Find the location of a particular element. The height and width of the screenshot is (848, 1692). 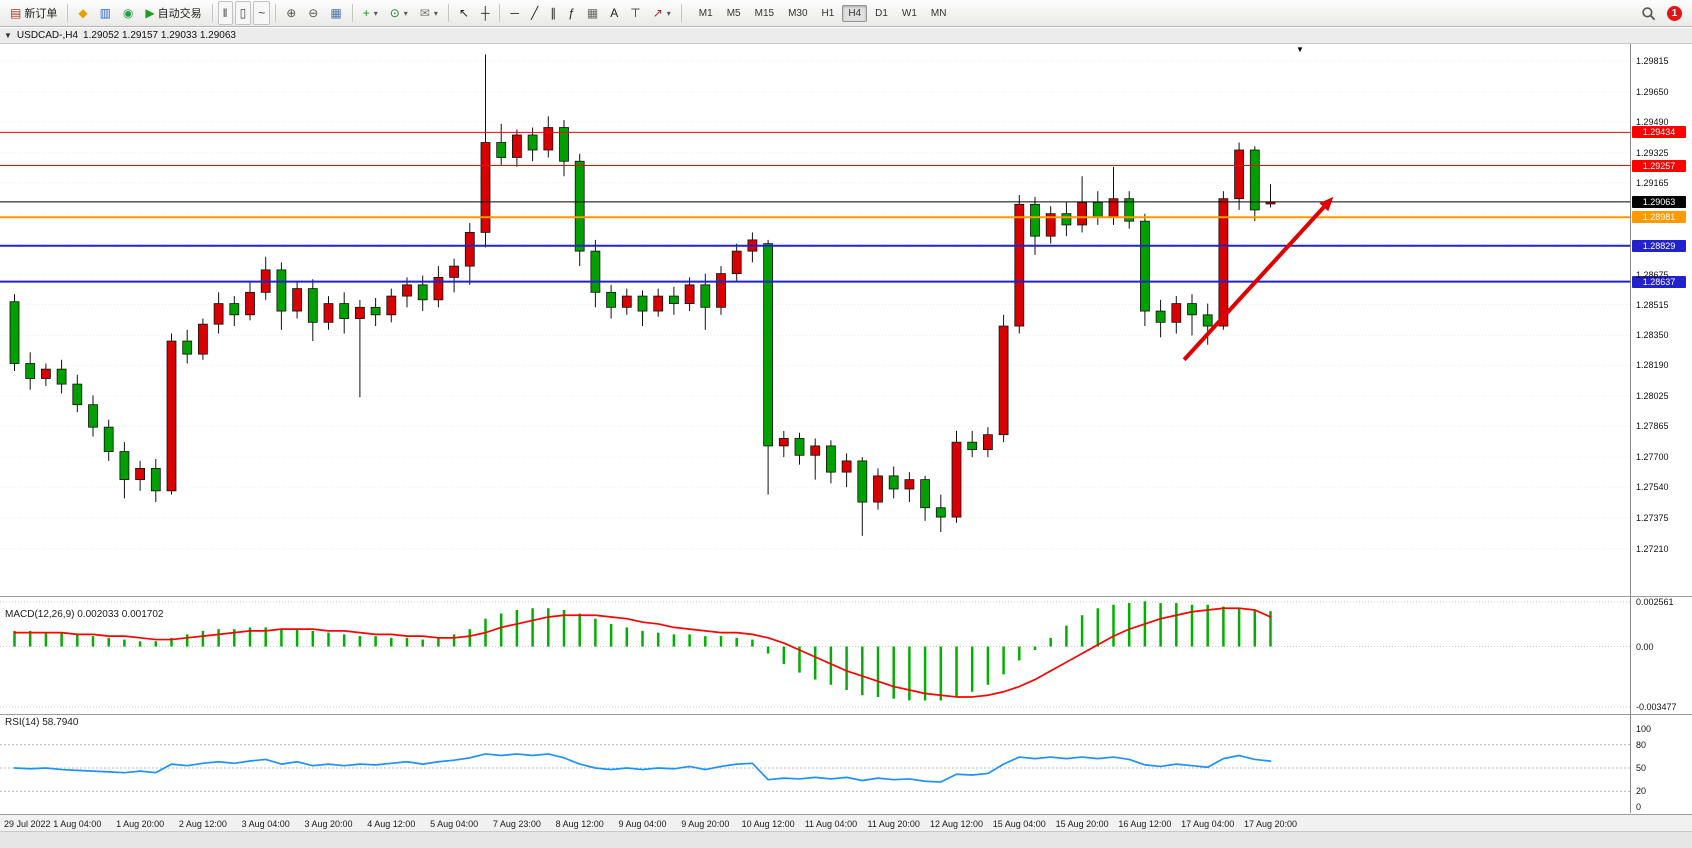

periods-button: ⊙ ▾ is located at coordinates (399, 13).